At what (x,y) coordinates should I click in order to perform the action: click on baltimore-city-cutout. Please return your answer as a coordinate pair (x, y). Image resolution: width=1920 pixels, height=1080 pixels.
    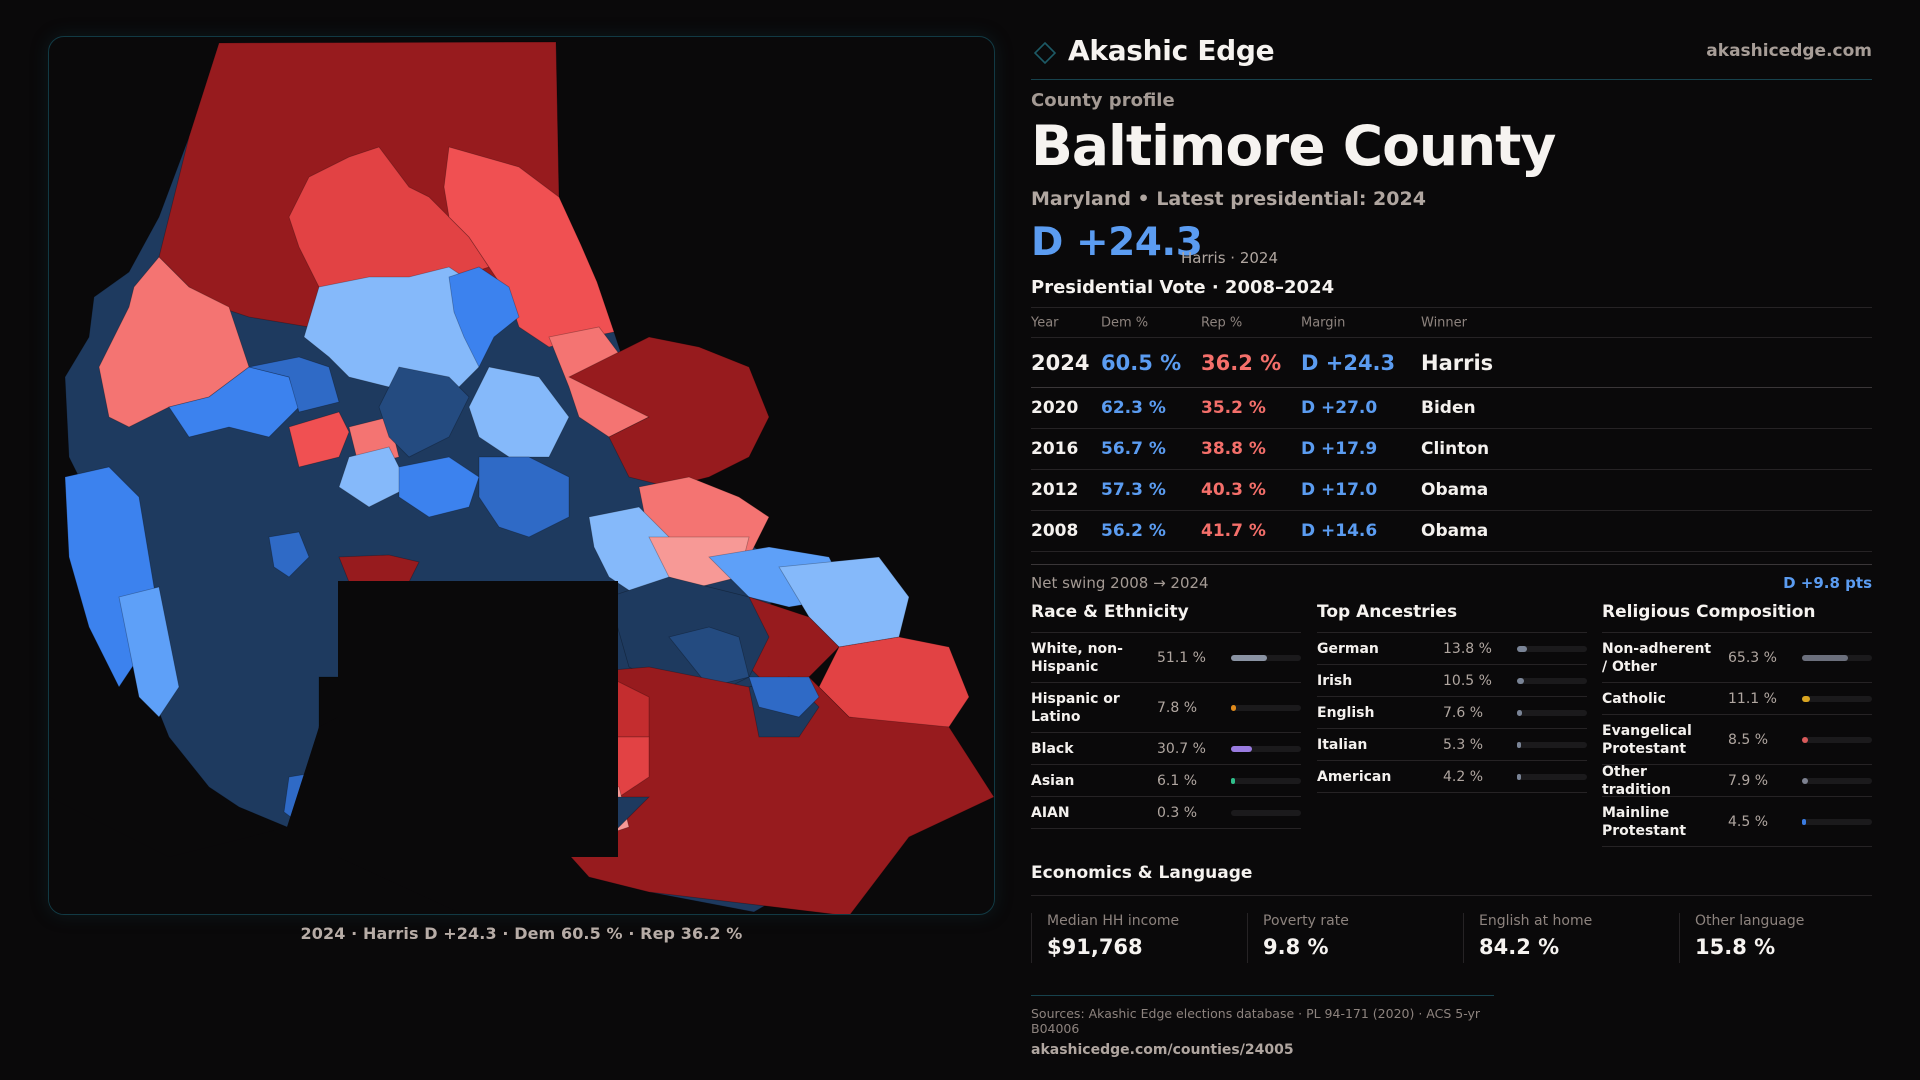
    Looking at the image, I should click on (478, 719).